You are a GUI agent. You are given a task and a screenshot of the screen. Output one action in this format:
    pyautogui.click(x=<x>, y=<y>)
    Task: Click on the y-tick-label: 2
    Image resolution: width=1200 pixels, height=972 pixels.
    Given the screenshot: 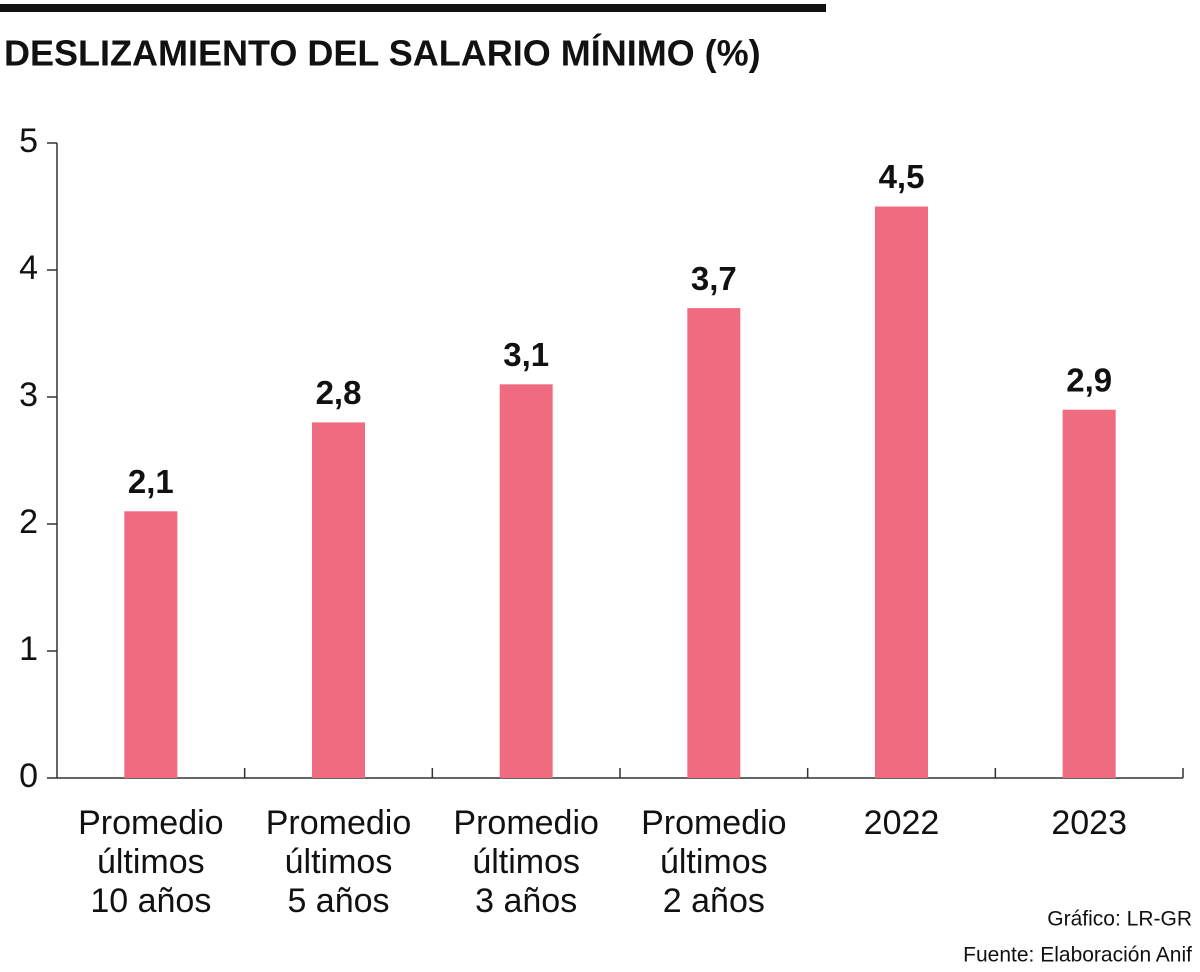 What is the action you would take?
    pyautogui.click(x=28, y=522)
    